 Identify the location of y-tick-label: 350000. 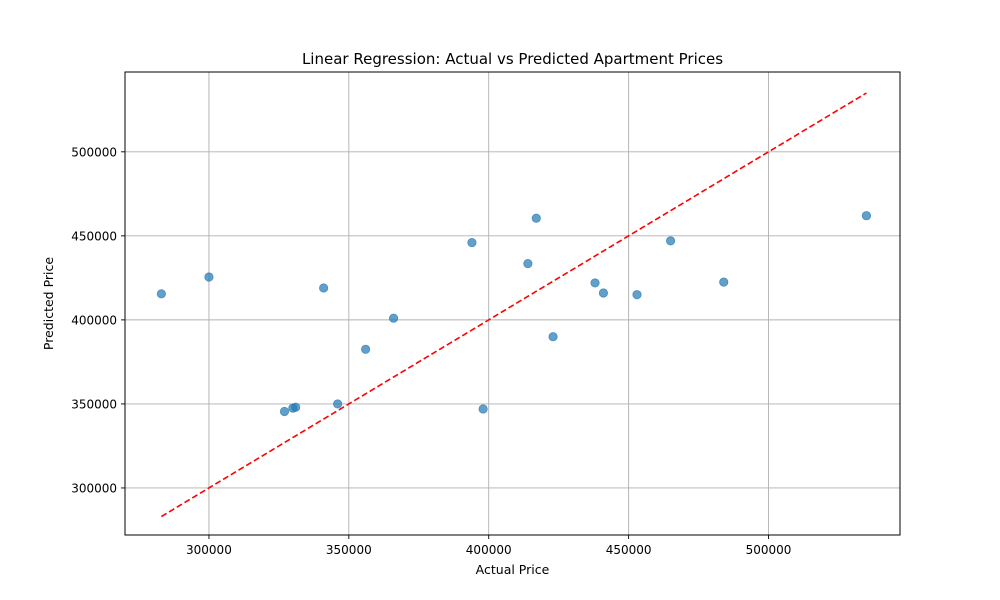
(94, 404).